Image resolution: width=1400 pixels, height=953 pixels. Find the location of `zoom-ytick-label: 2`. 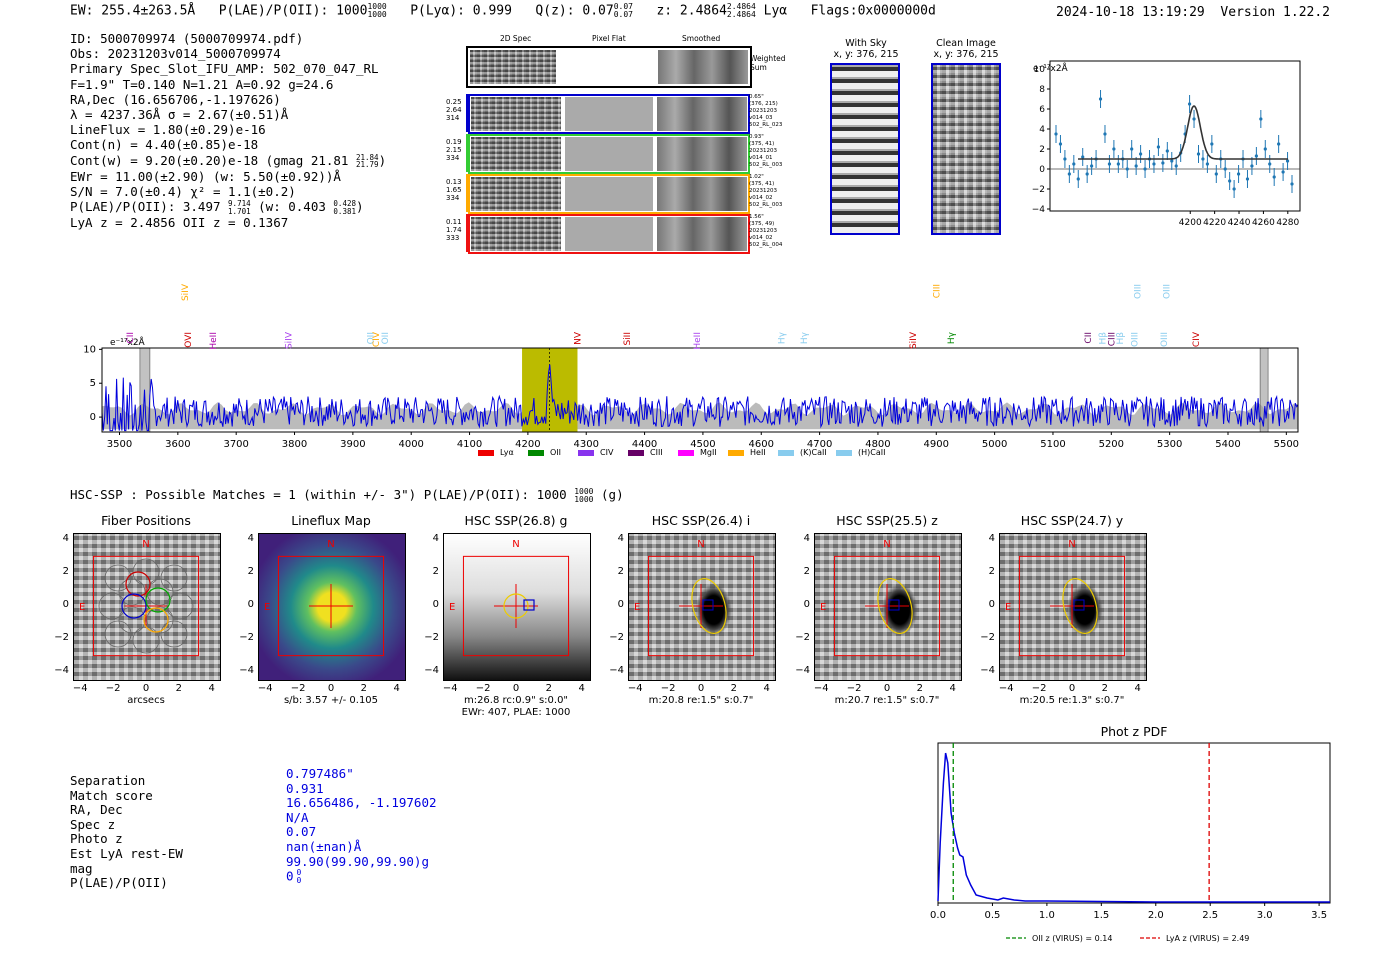

zoom-ytick-label: 2 is located at coordinates (1042, 150).